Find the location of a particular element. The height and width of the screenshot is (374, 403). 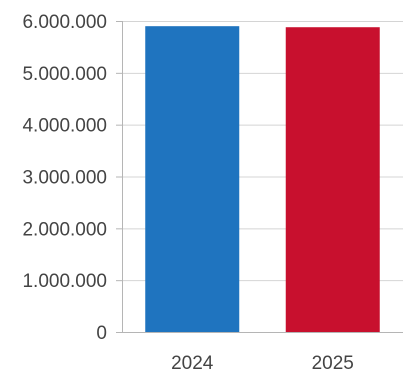

y-tick-label: 2.000.000 is located at coordinates (64, 229).